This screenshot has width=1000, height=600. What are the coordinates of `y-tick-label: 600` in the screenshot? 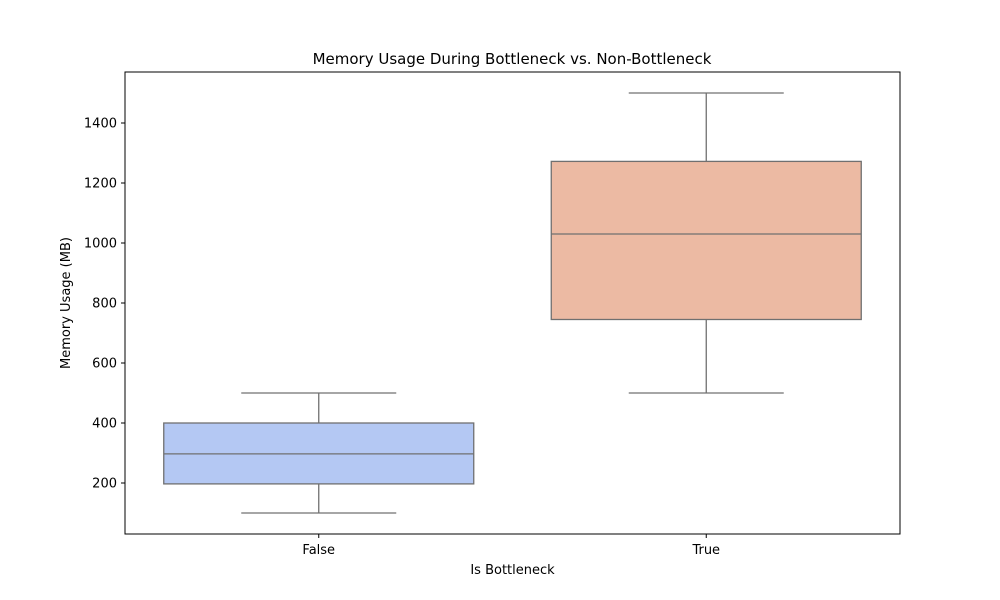 It's located at (104, 364).